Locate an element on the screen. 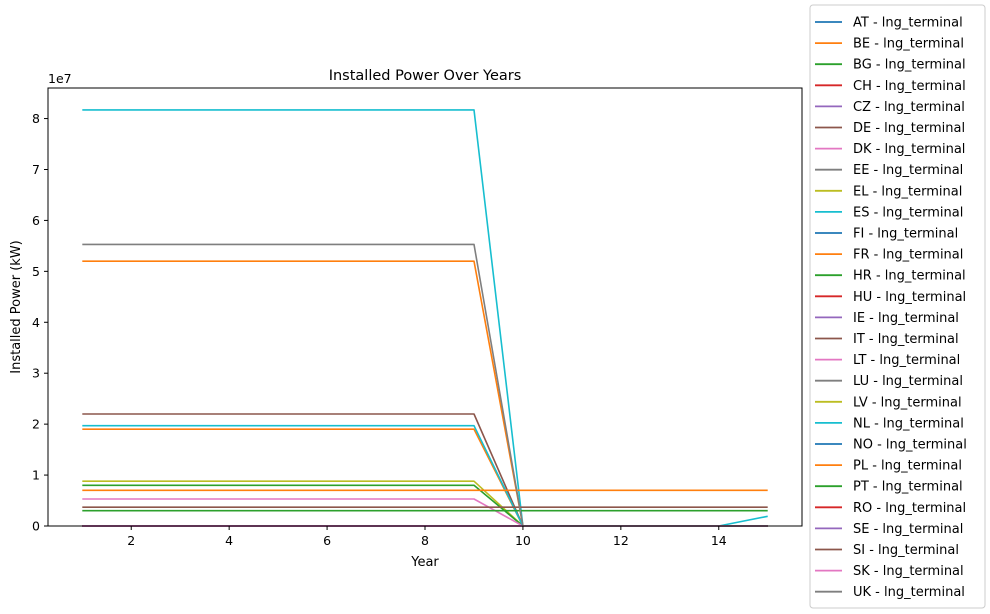 This screenshot has width=990, height=614. y-axis-label: Installed Power (kW) is located at coordinates (16, 306).